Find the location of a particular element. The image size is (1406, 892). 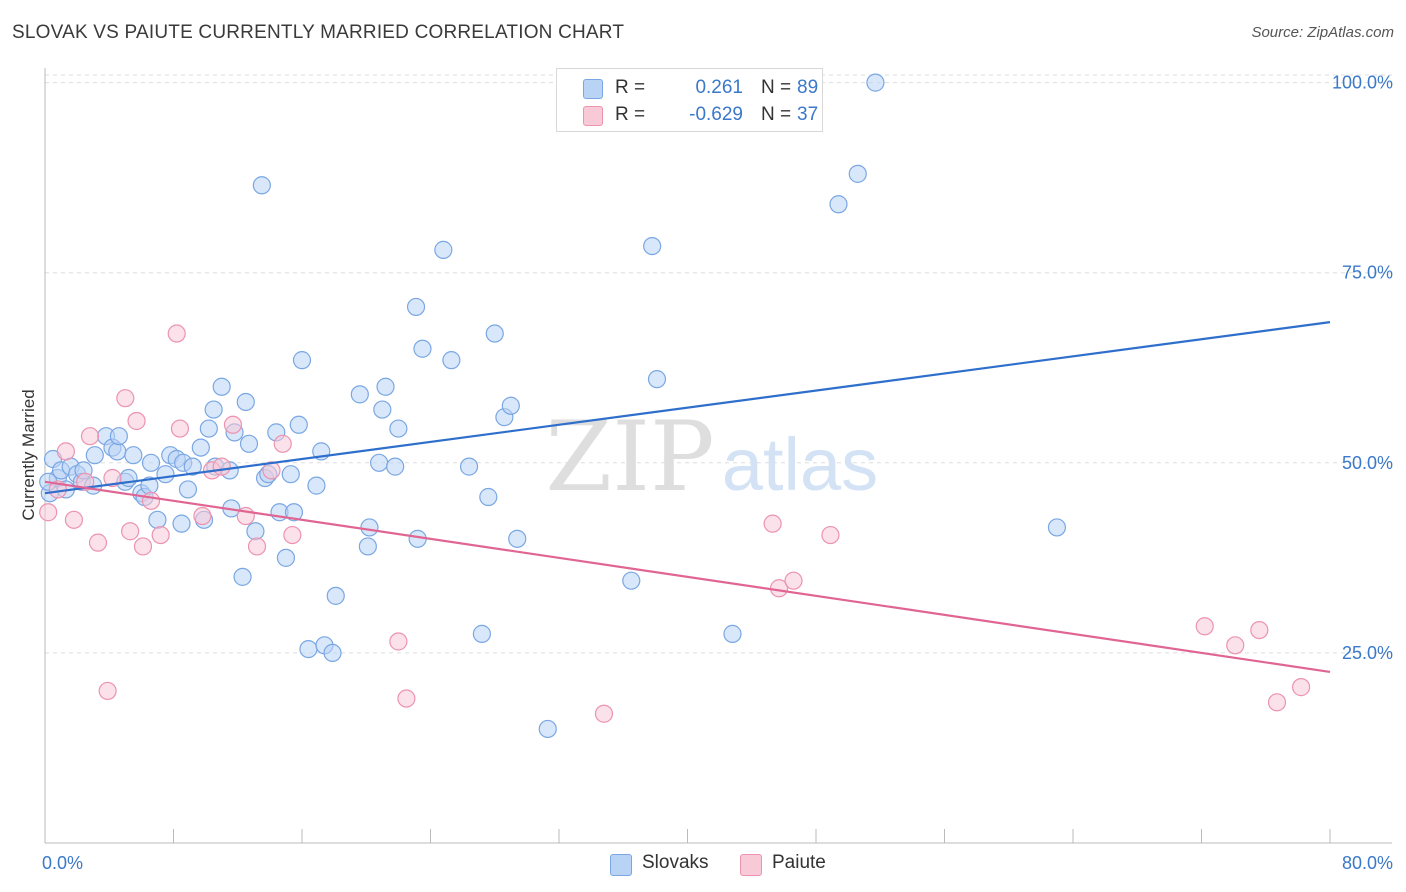

x-tick-label: 0.0% is located at coordinates (62, 863).